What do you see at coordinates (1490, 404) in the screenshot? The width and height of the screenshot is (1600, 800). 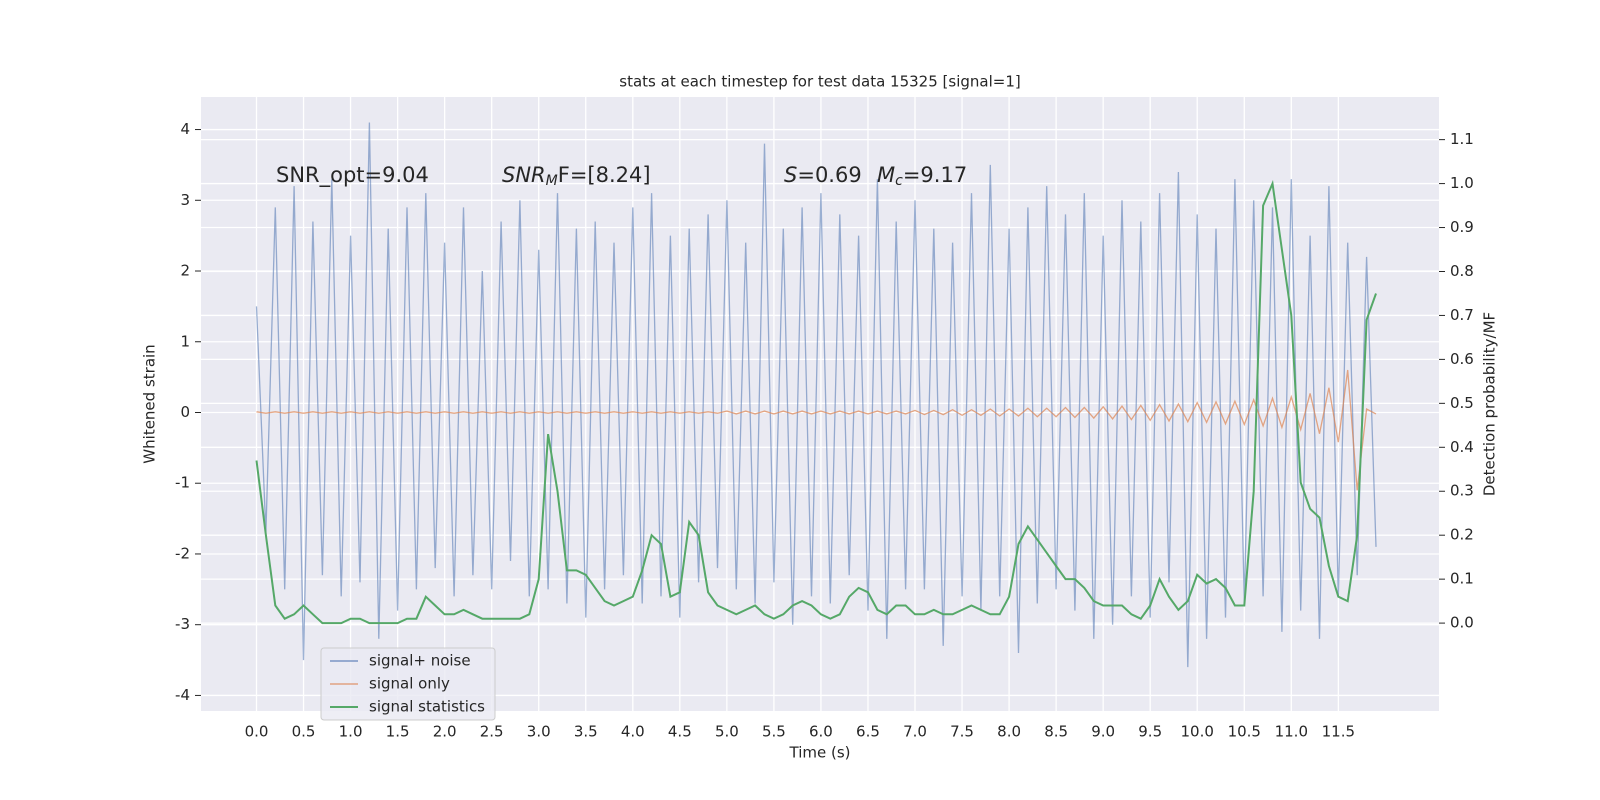 I see `y2-axis-label: Detection probability/MF` at bounding box center [1490, 404].